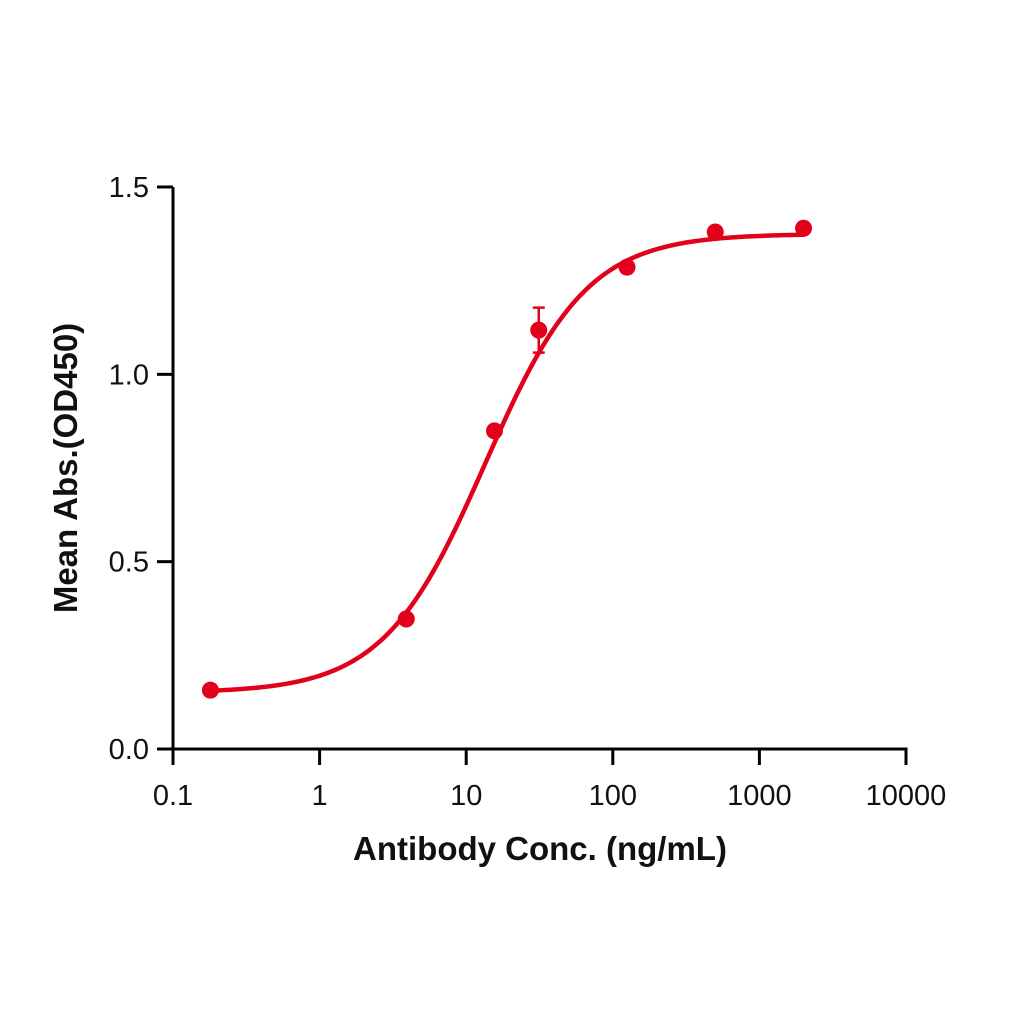 The image size is (1024, 1024). What do you see at coordinates (173, 796) in the screenshot?
I see `x-tick-label: 0.1` at bounding box center [173, 796].